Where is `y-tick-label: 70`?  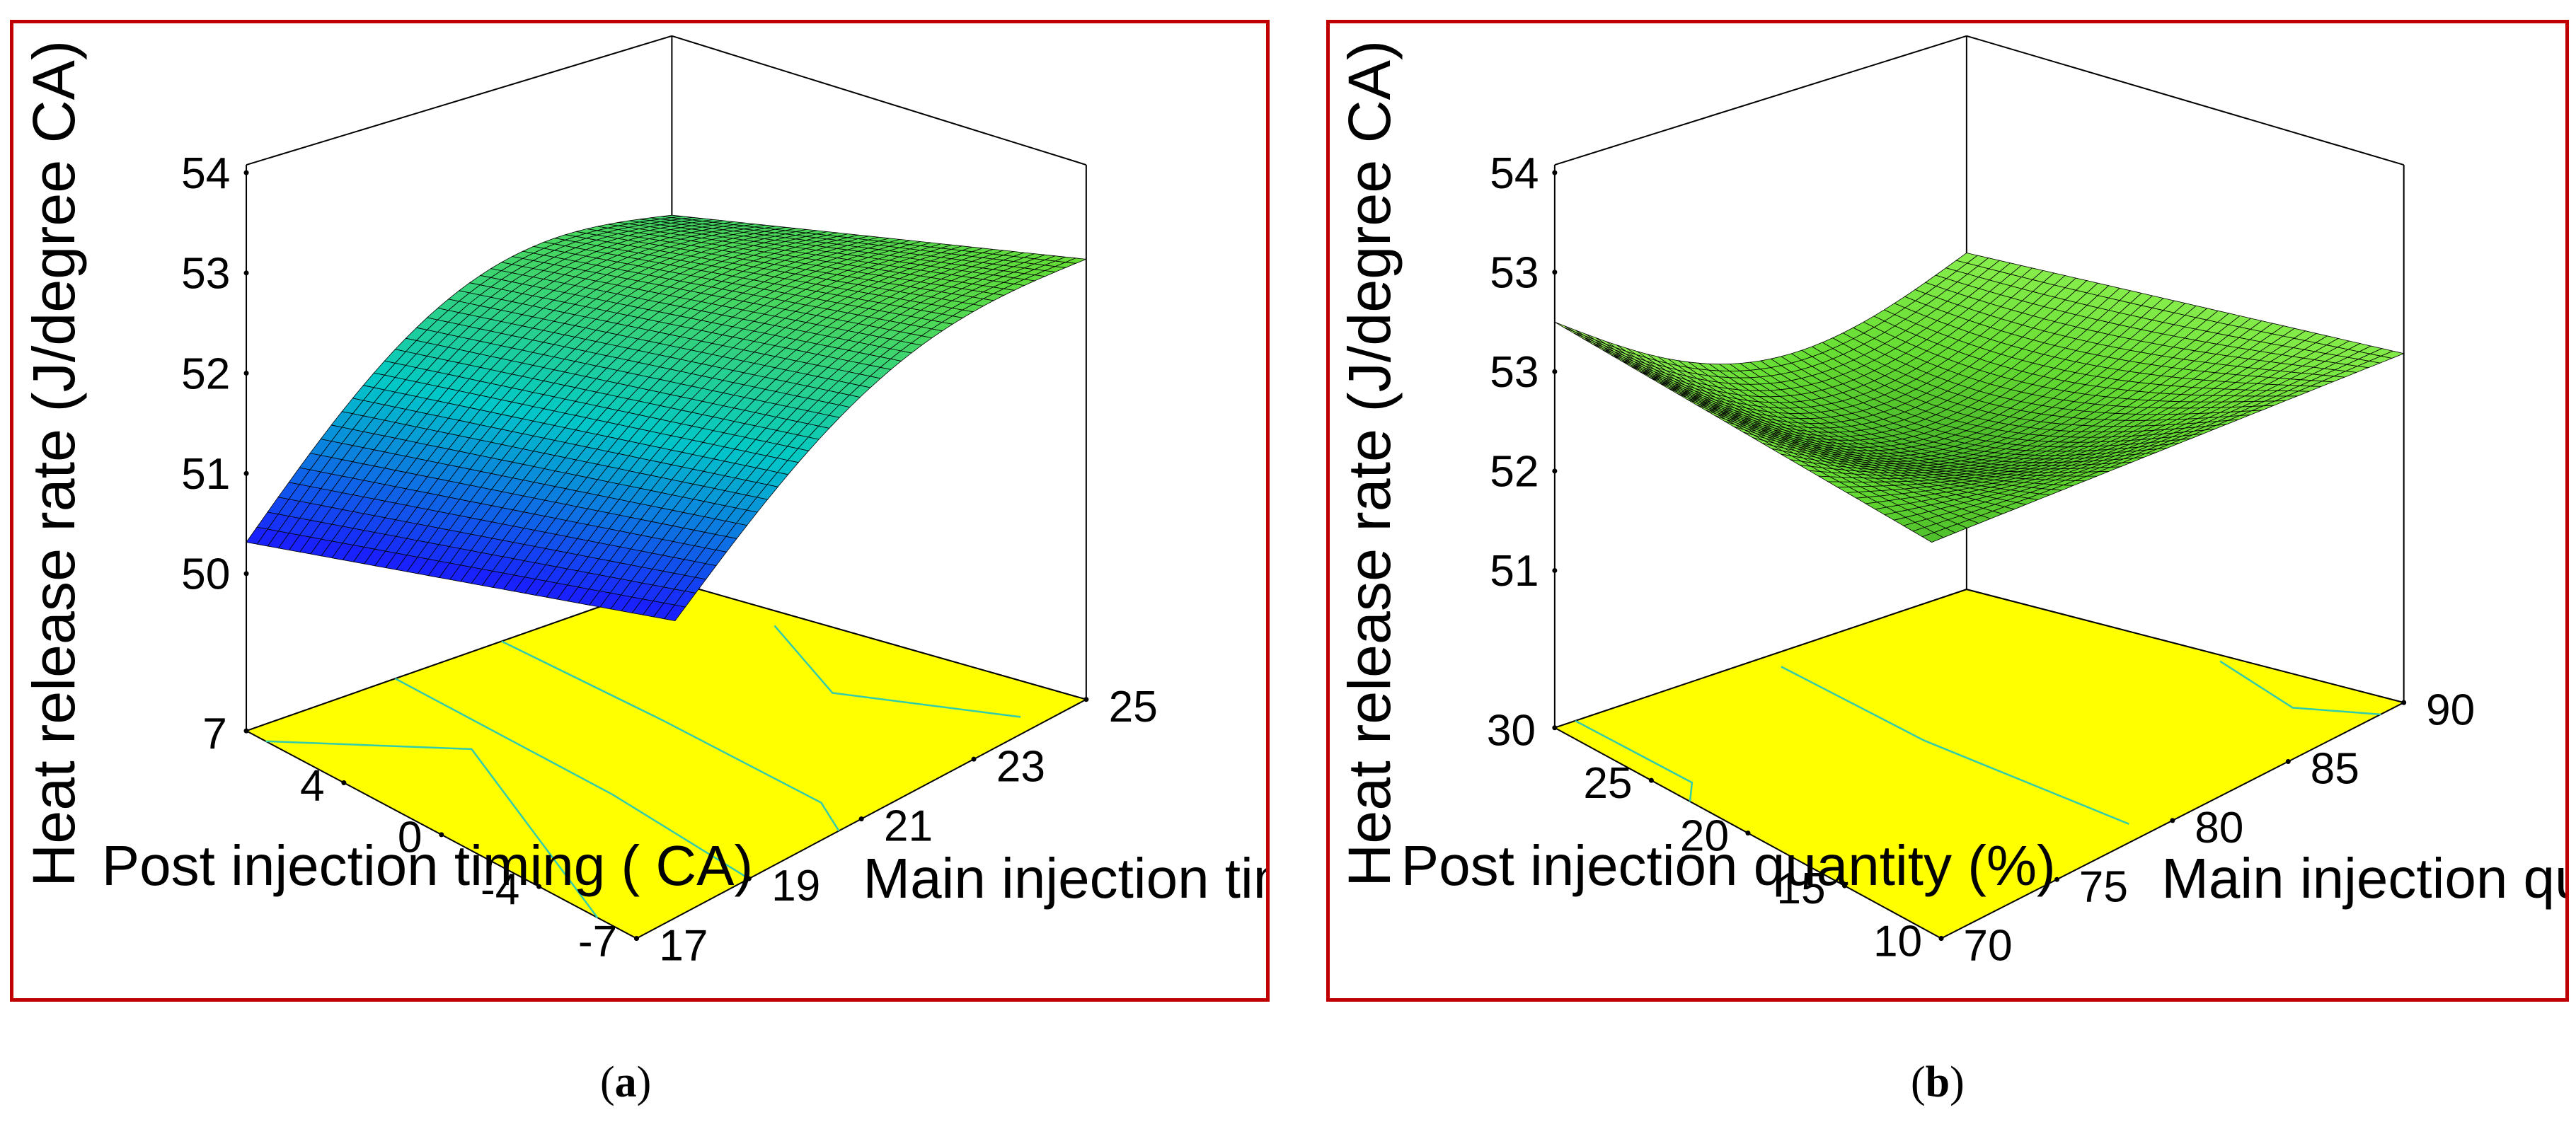 y-tick-label: 70 is located at coordinates (1988, 946).